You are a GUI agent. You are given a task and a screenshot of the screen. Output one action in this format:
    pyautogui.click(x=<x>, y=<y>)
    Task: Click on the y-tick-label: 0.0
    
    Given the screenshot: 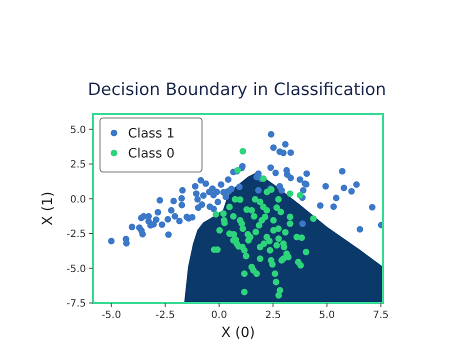 What is the action you would take?
    pyautogui.click(x=78, y=200)
    